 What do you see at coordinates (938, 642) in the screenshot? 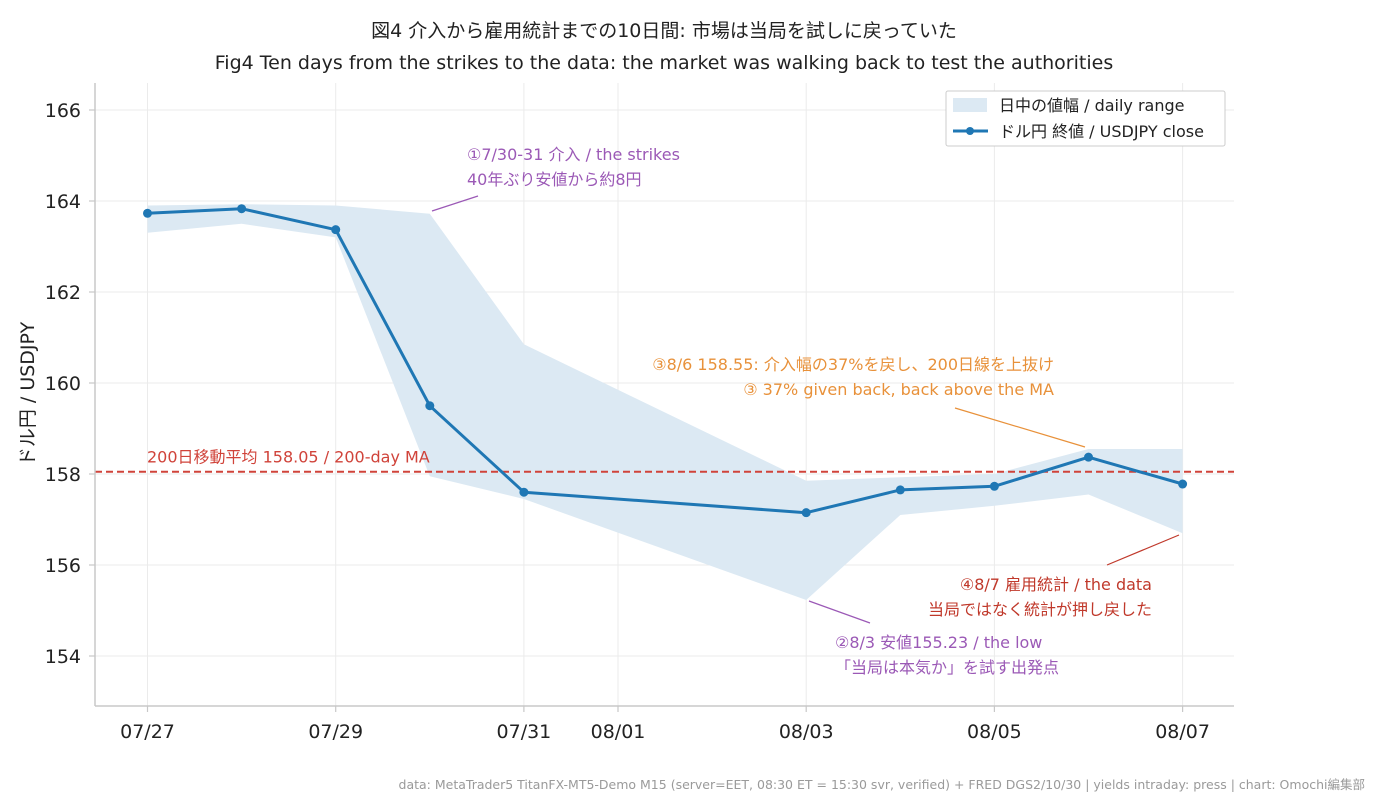
I see `annotation-low-line: ②8/3 安値155.23 / the low` at bounding box center [938, 642].